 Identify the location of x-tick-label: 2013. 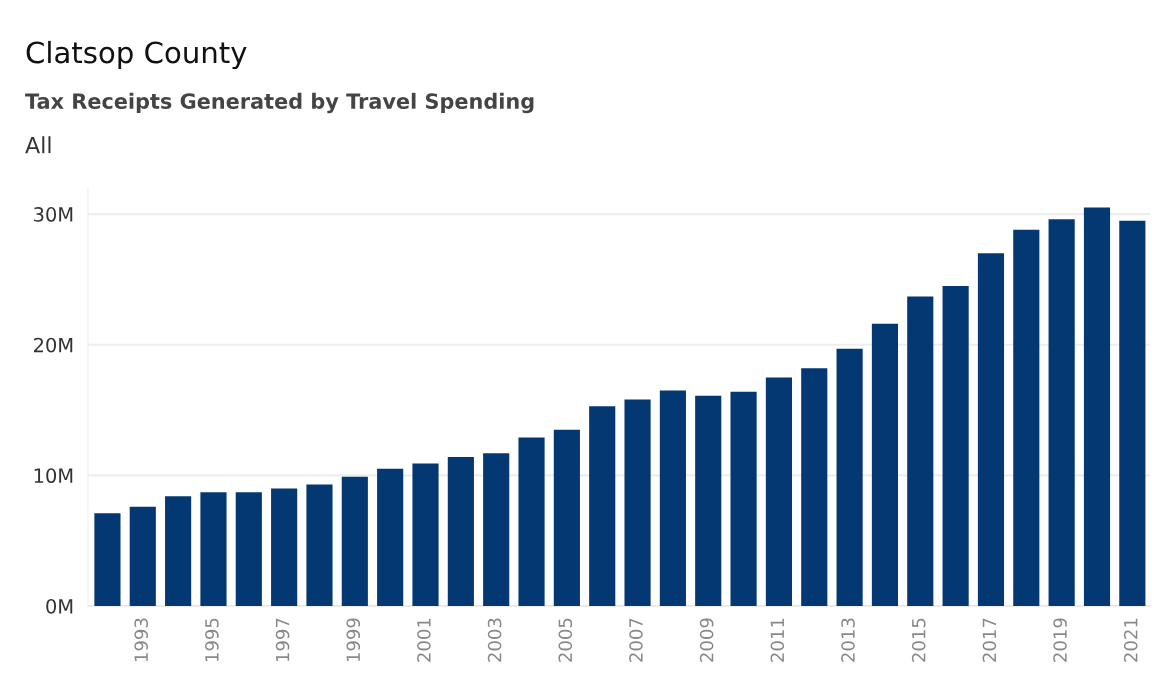
(848, 640).